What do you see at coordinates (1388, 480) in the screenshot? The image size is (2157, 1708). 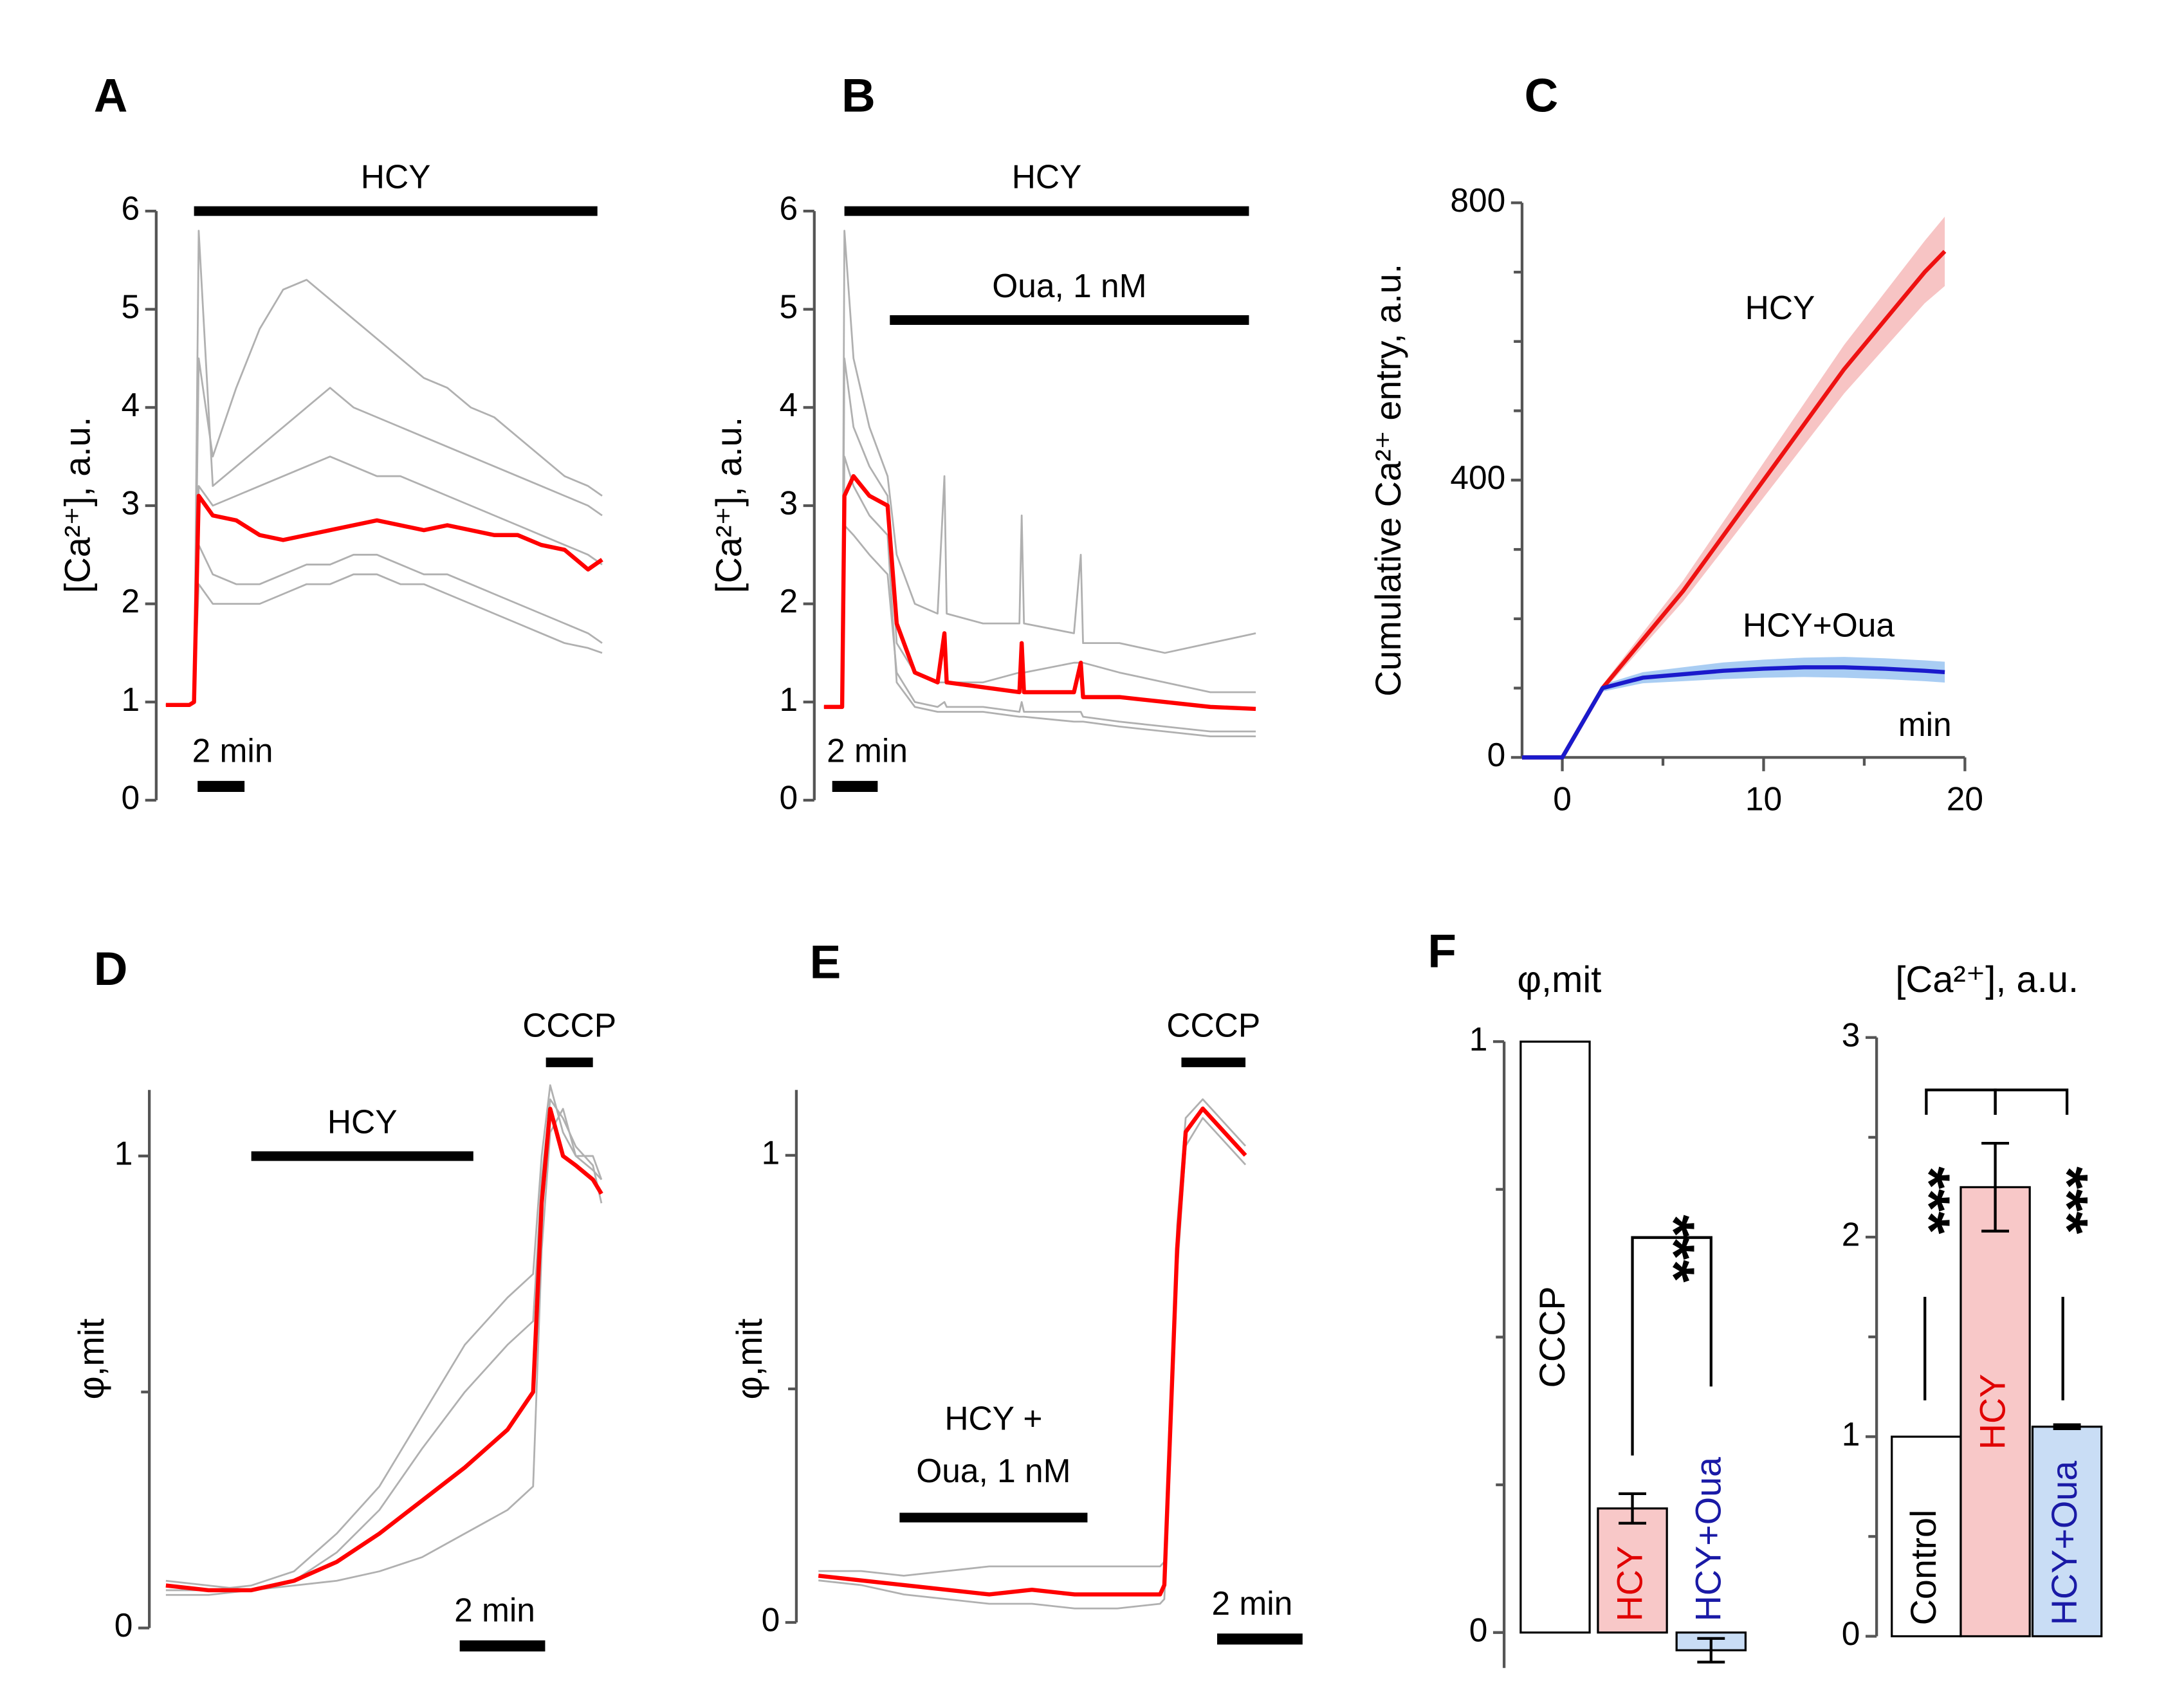 I see `y-axis-label: Cumulative Ca²⁺ entry, a.u.` at bounding box center [1388, 480].